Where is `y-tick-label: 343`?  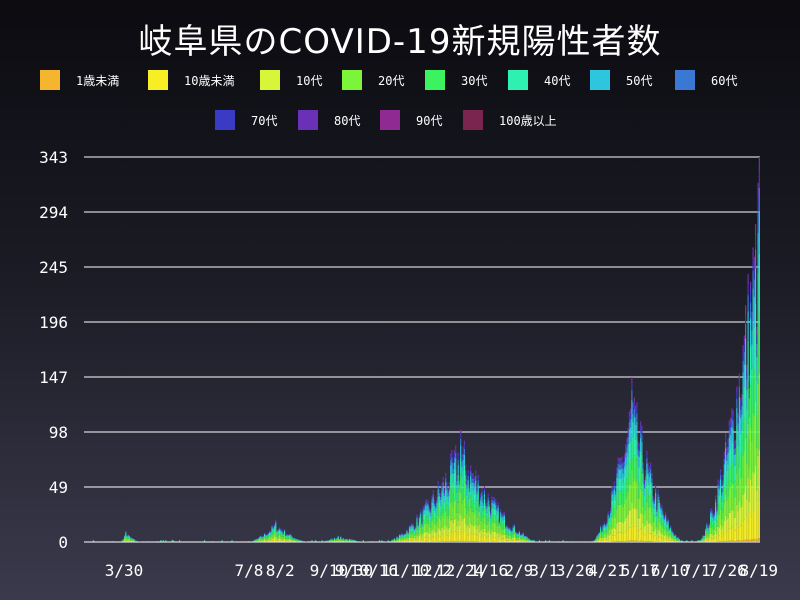
y-tick-label: 343 is located at coordinates (53, 157).